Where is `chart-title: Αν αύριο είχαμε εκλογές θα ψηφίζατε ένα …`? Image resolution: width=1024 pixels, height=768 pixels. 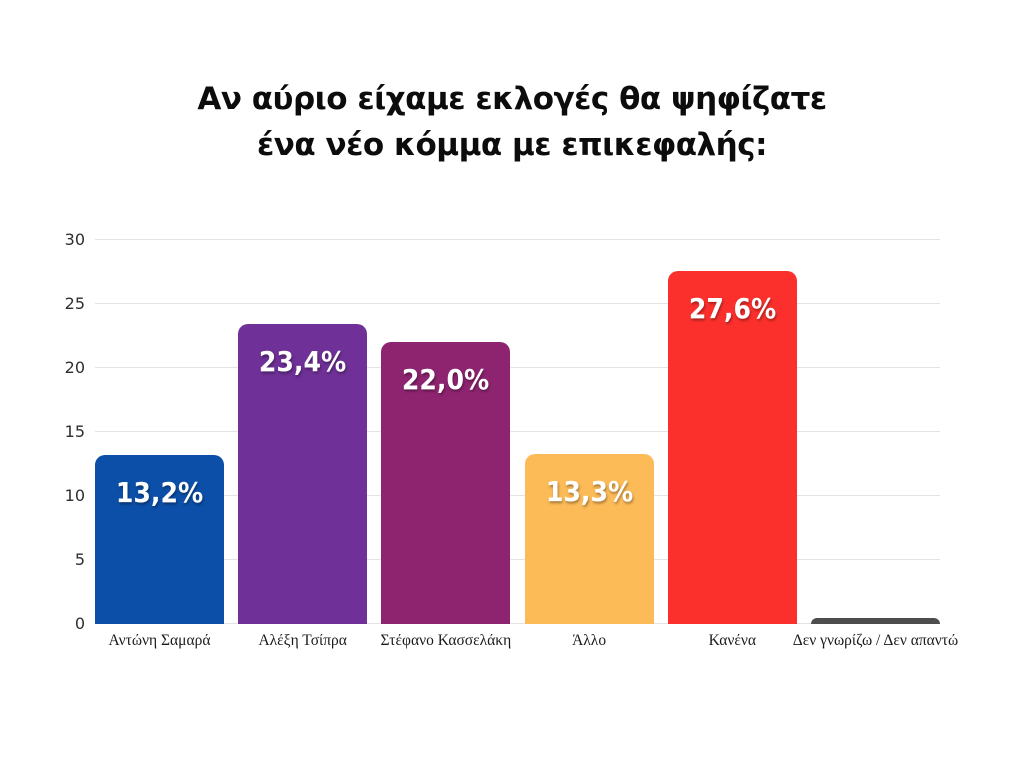
chart-title: Αν αύριο είχαμε εκλογές θα ψηφίζατε ένα … is located at coordinates (512, 122).